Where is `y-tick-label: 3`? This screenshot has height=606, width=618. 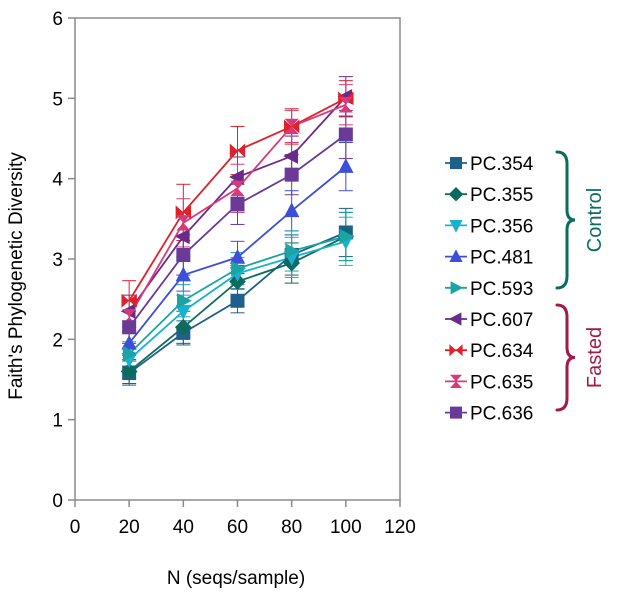 y-tick-label: 3 is located at coordinates (57, 260).